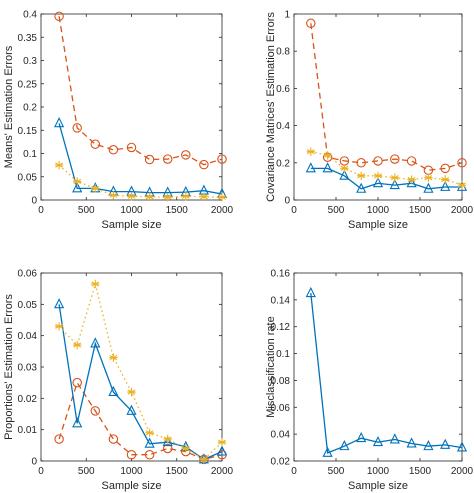 The width and height of the screenshot is (474, 493). What do you see at coordinates (9, 367) in the screenshot?
I see `y-axis-title: Proportions' Estimation Errors` at bounding box center [9, 367].